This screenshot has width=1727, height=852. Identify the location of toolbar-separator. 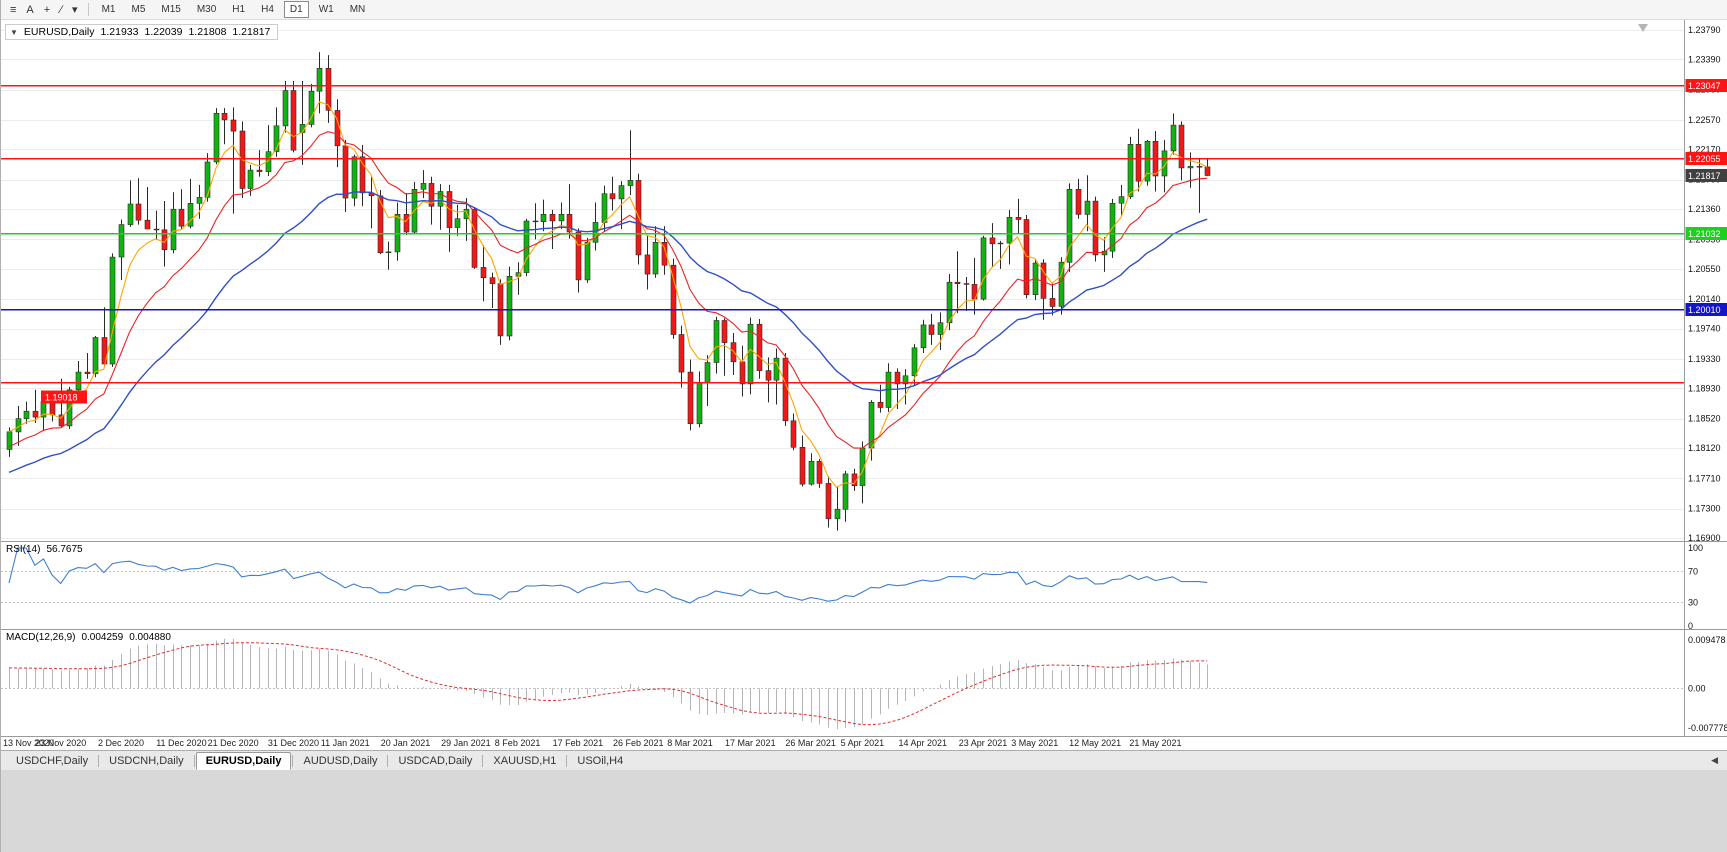
(88, 9).